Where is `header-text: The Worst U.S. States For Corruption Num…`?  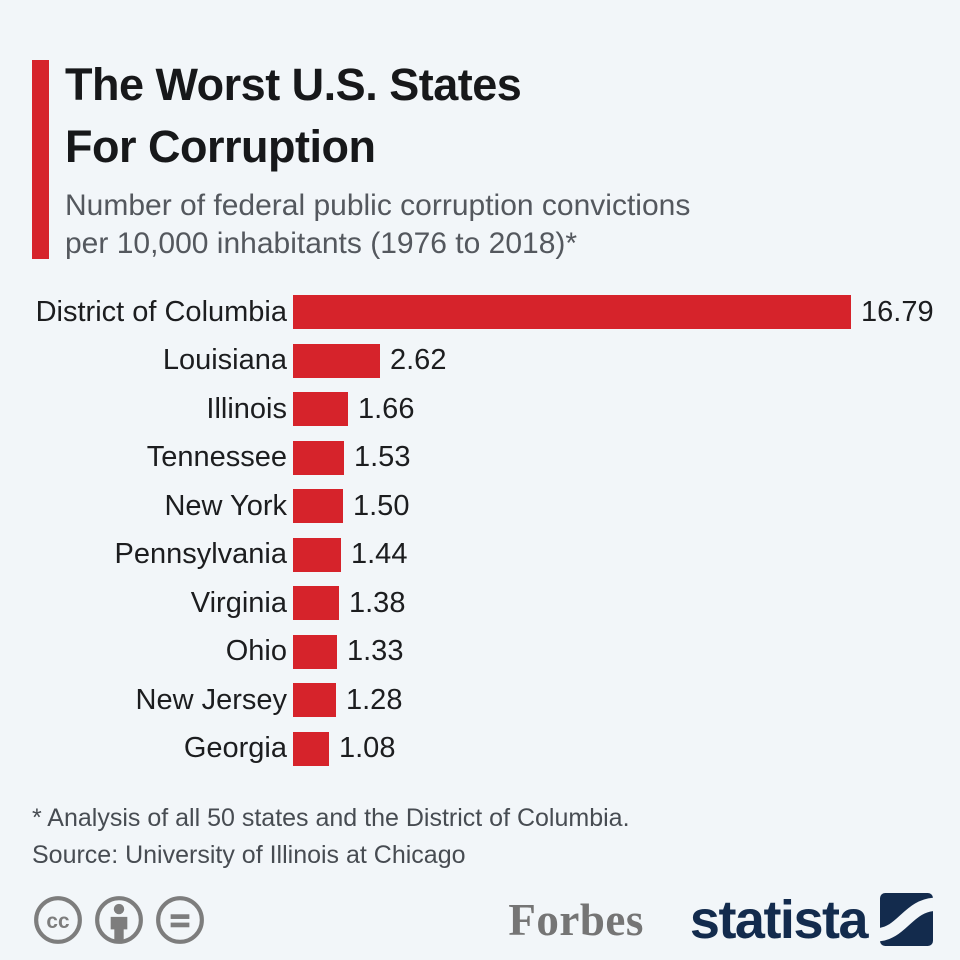
header-text: The Worst U.S. States For Corruption Num… is located at coordinates (377, 158).